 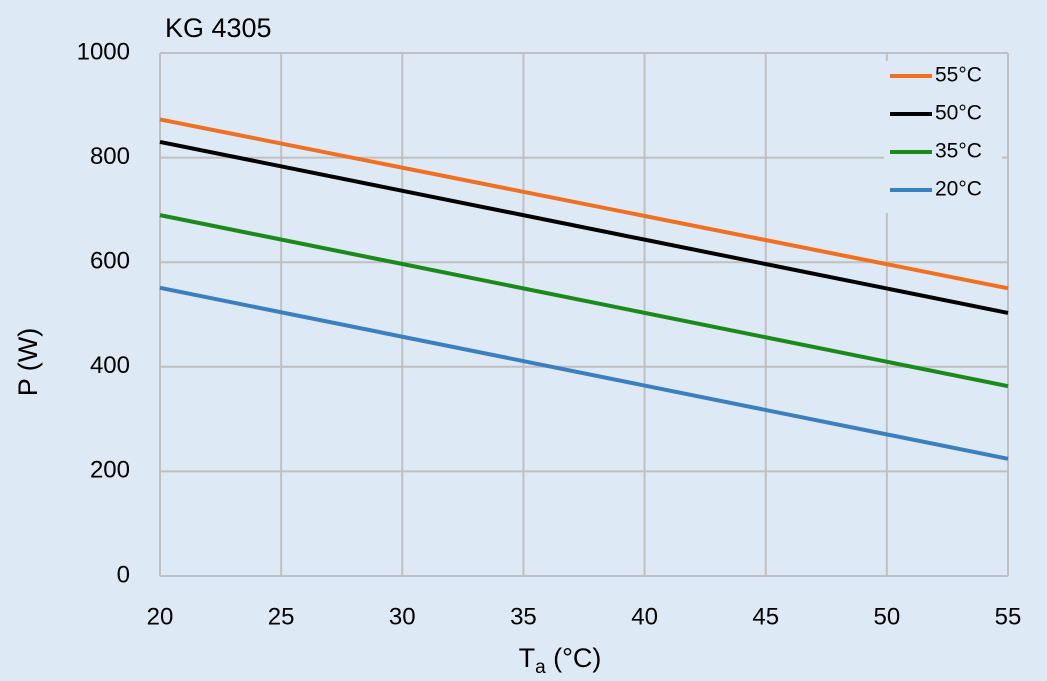 I want to click on x-tick-label: 50, so click(x=887, y=616).